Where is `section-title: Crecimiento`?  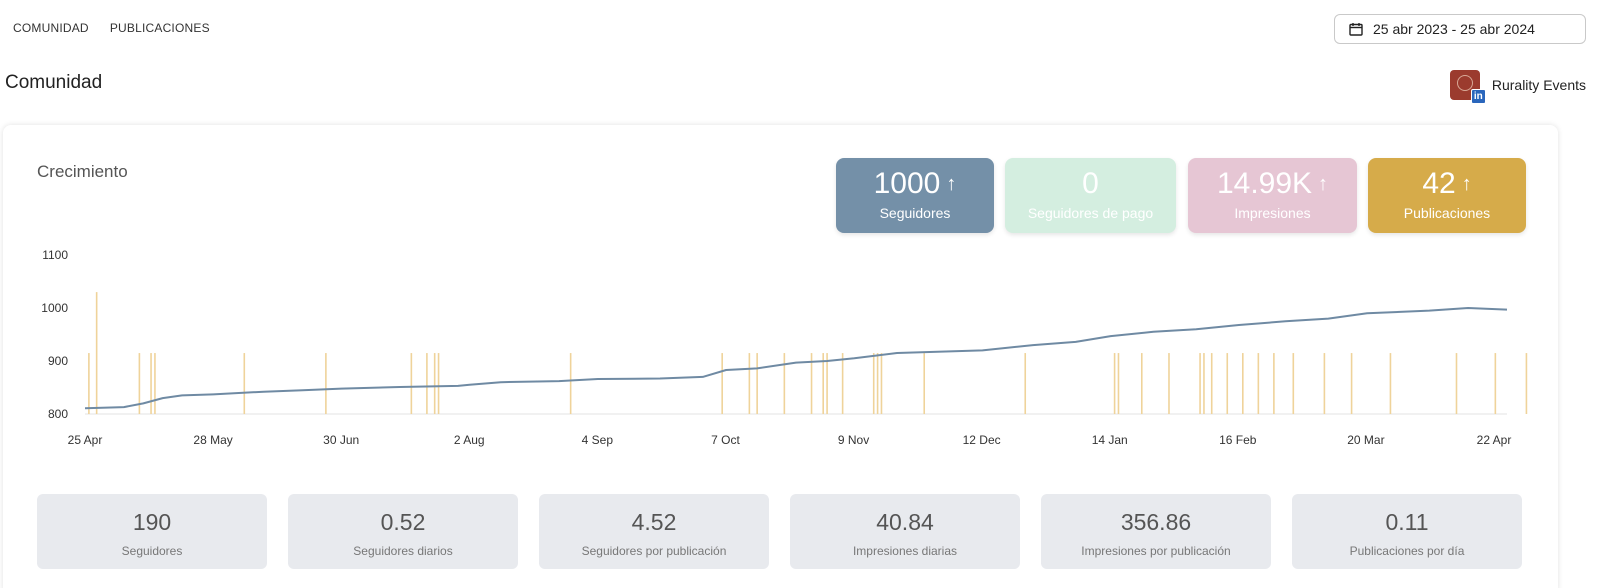
section-title: Crecimiento is located at coordinates (82, 171).